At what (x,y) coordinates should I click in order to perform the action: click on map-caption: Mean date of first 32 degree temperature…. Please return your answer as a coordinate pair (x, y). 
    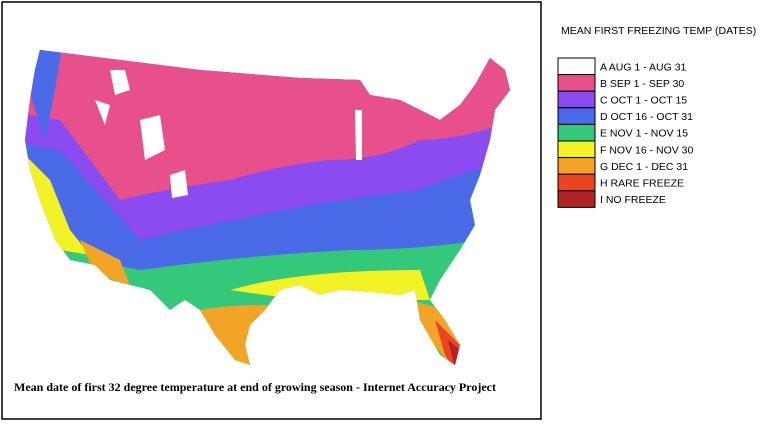
    Looking at the image, I should click on (255, 387).